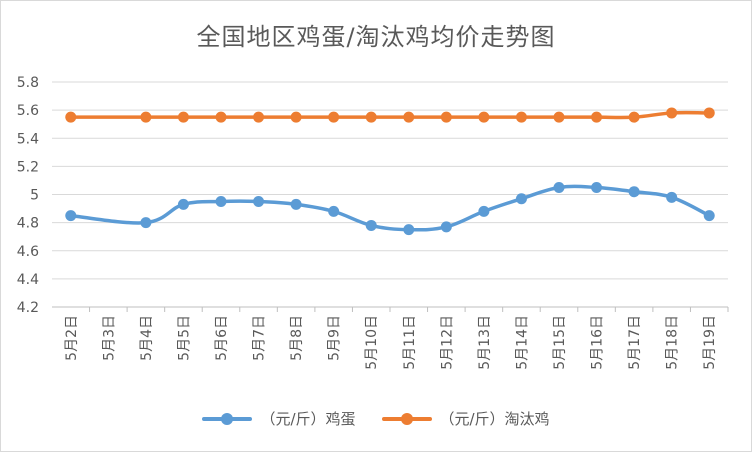  Describe the element at coordinates (485, 342) in the screenshot. I see `x-tick-label: 5月13日` at that location.